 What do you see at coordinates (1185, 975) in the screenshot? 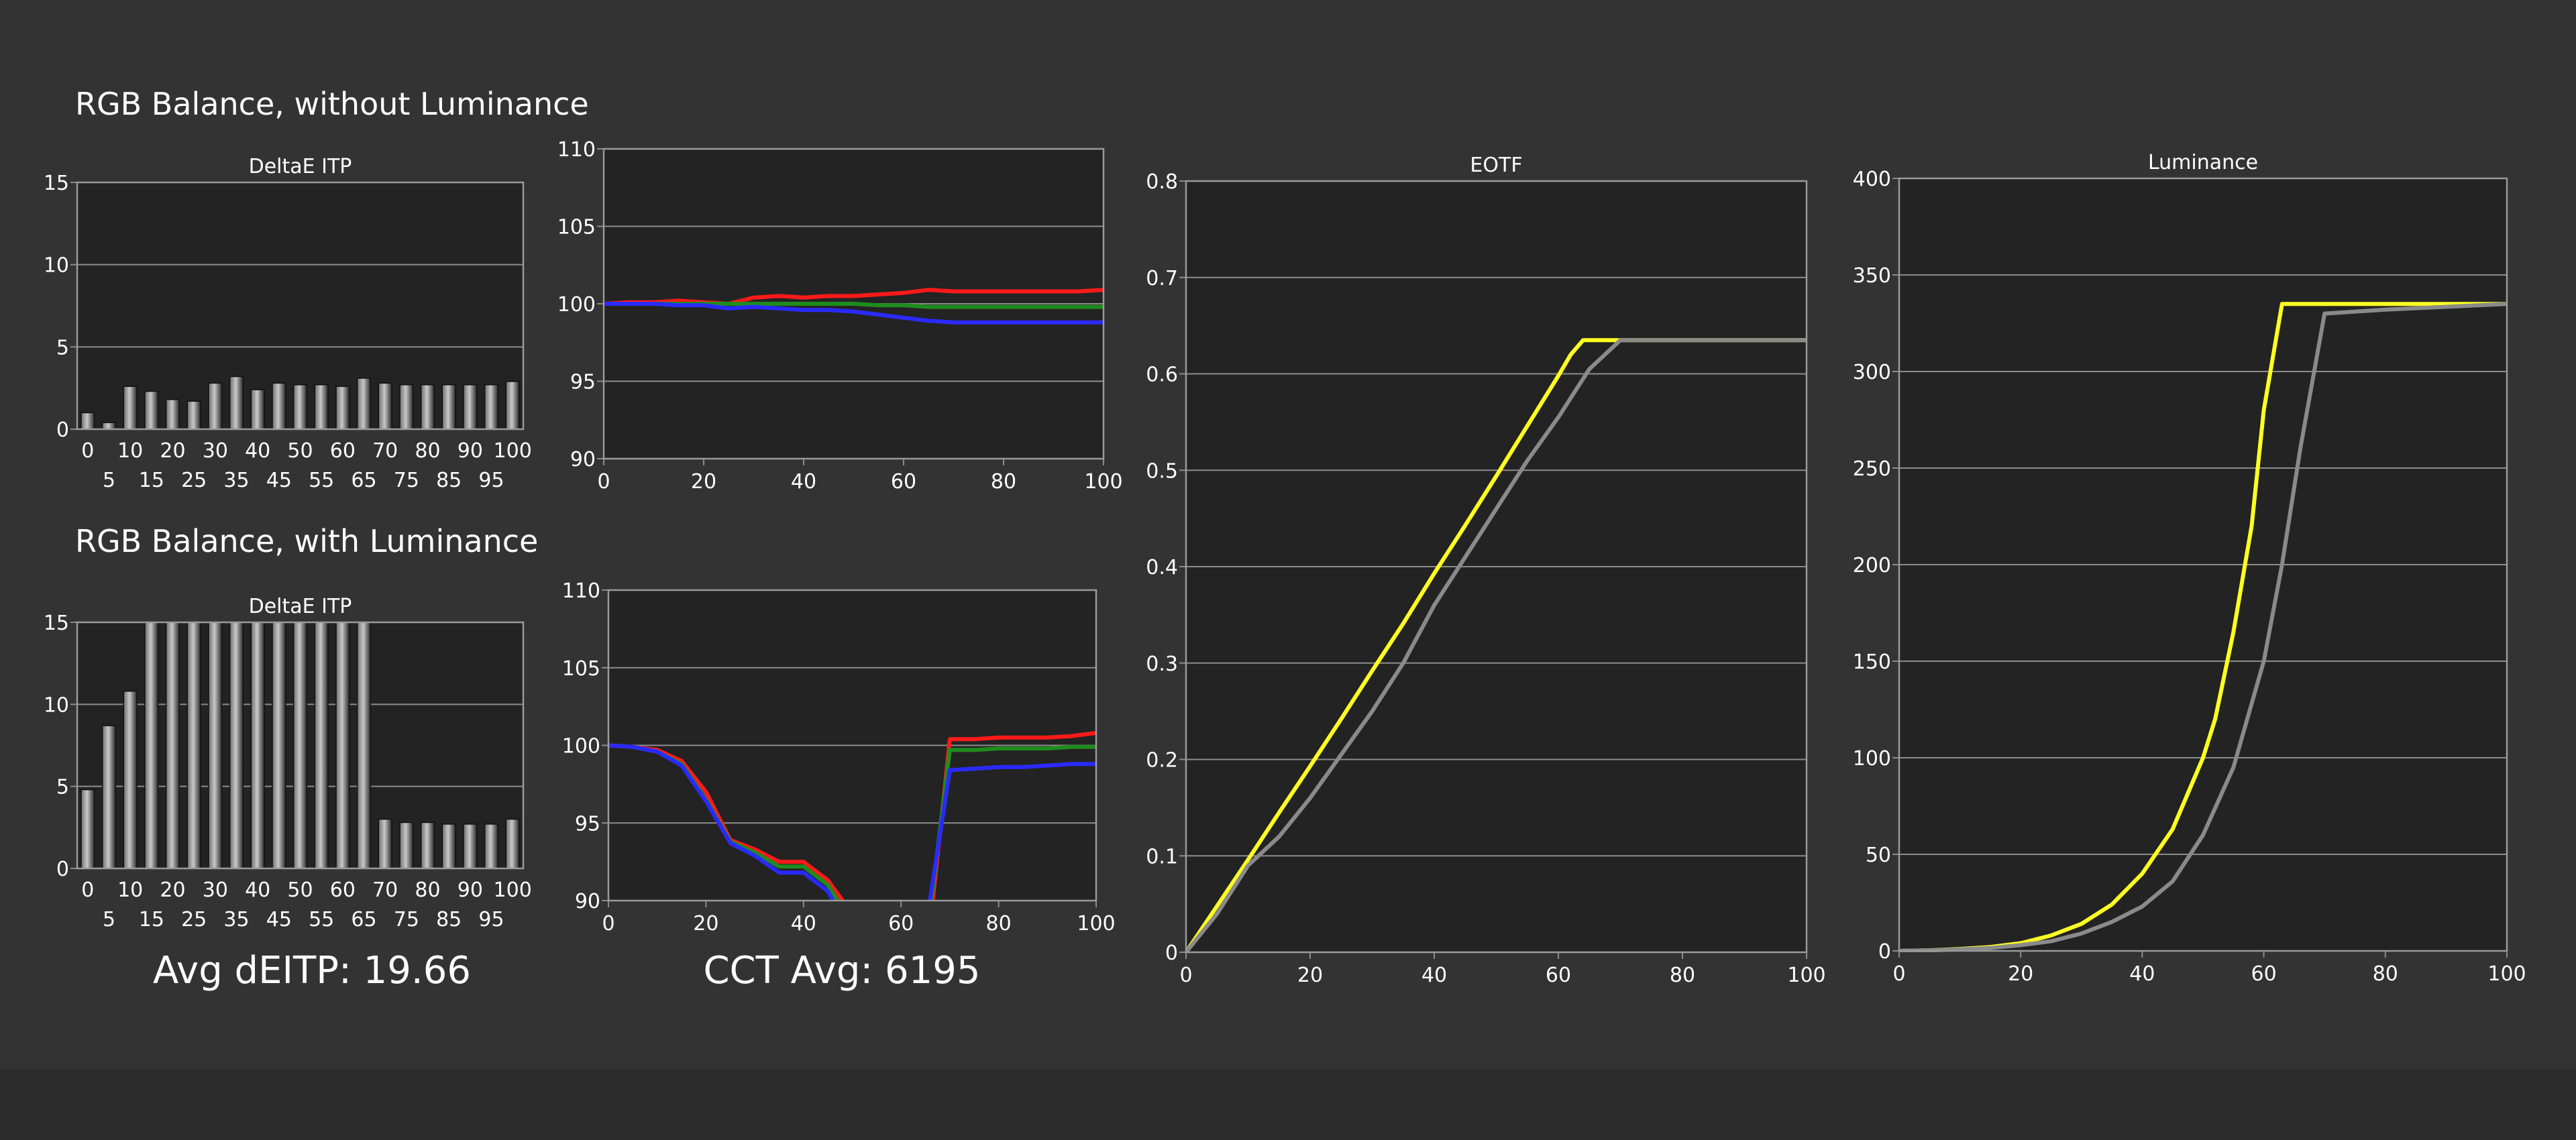
I see `x-tick-label-eotf: 0` at bounding box center [1185, 975].